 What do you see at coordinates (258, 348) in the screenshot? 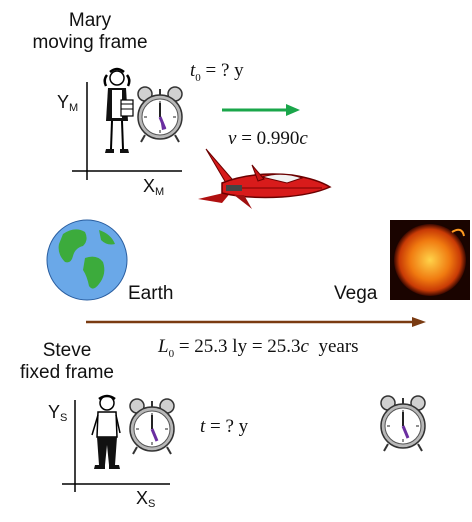
I see `distance-equation: L0 = 25.3 ly = 25.3c years` at bounding box center [258, 348].